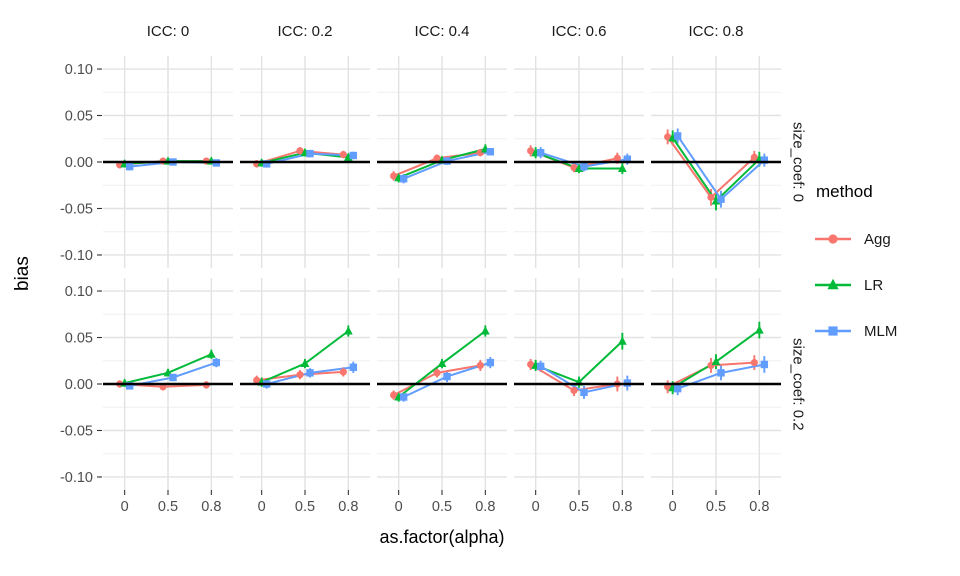 Image resolution: width=960 pixels, height=576 pixels. I want to click on circle-key-glyph, so click(833, 239).